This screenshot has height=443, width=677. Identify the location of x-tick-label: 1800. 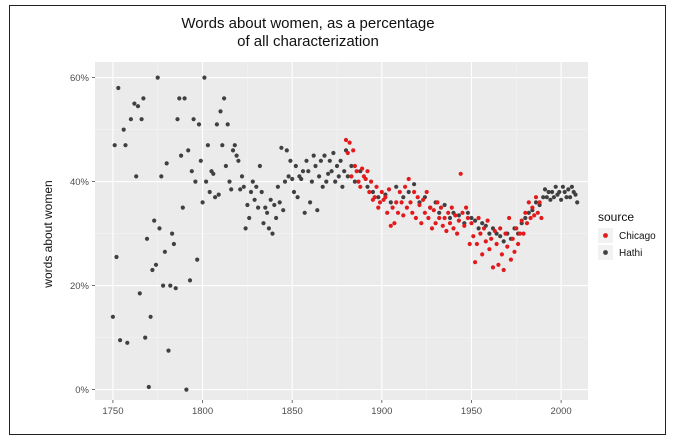
(202, 411).